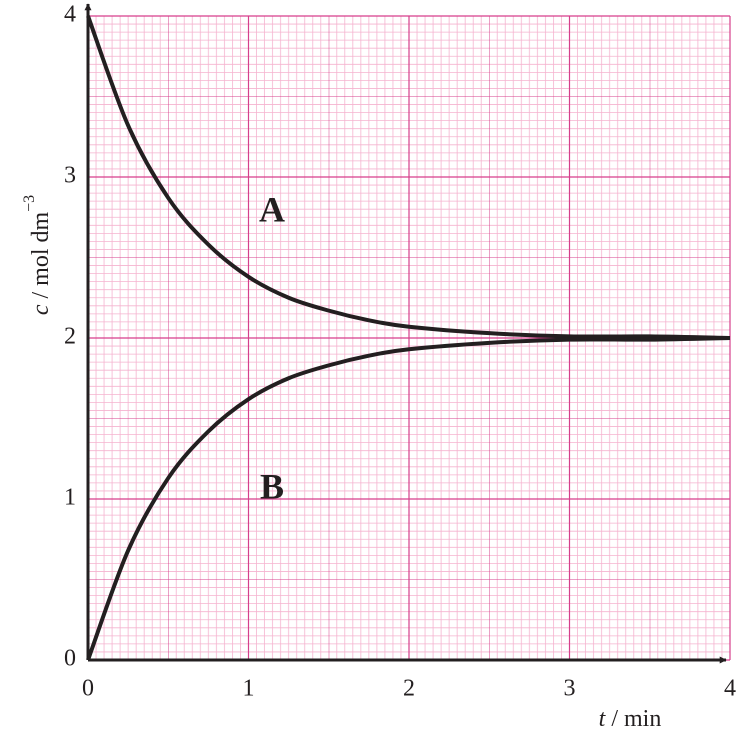  I want to click on x-tick-label: 2, so click(409, 689).